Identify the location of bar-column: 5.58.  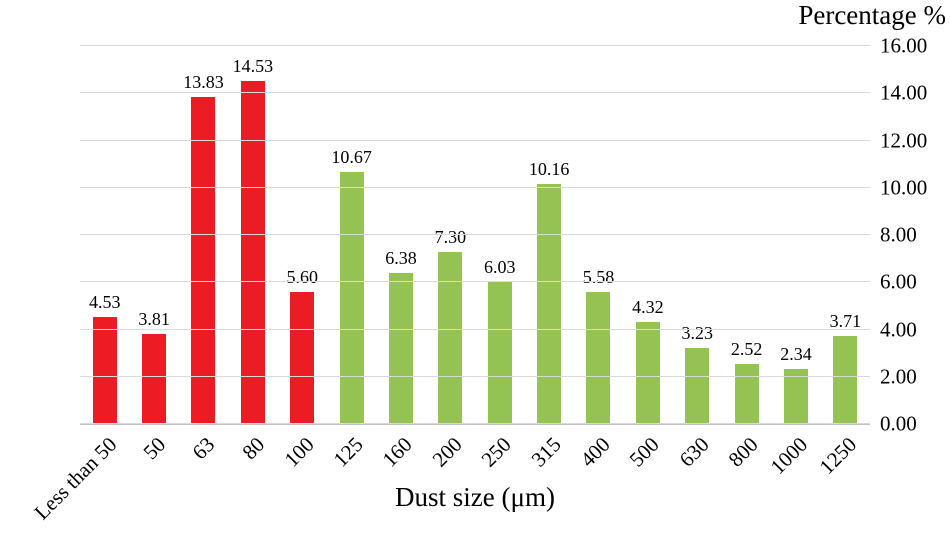
(598, 235).